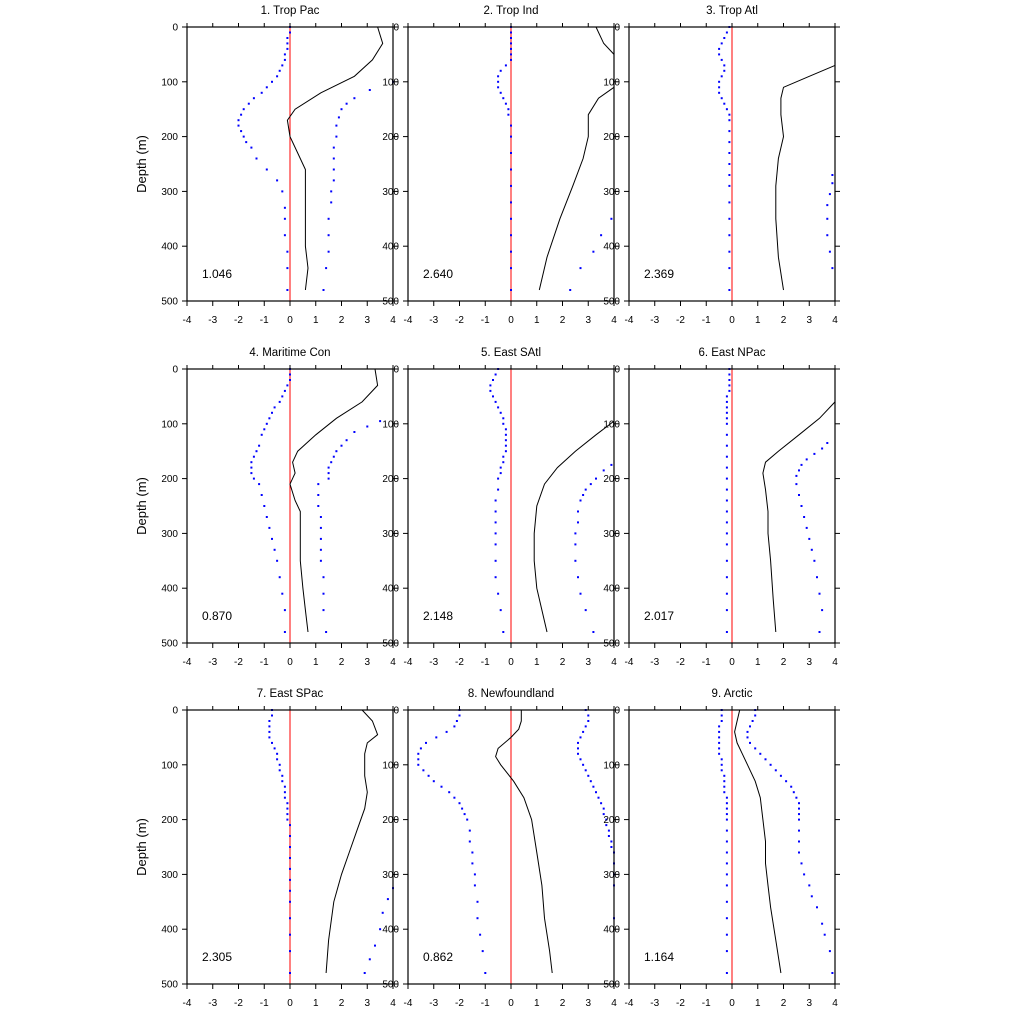 The width and height of the screenshot is (1024, 1024). What do you see at coordinates (169, 479) in the screenshot?
I see `panel-4-ytick-label: 200` at bounding box center [169, 479].